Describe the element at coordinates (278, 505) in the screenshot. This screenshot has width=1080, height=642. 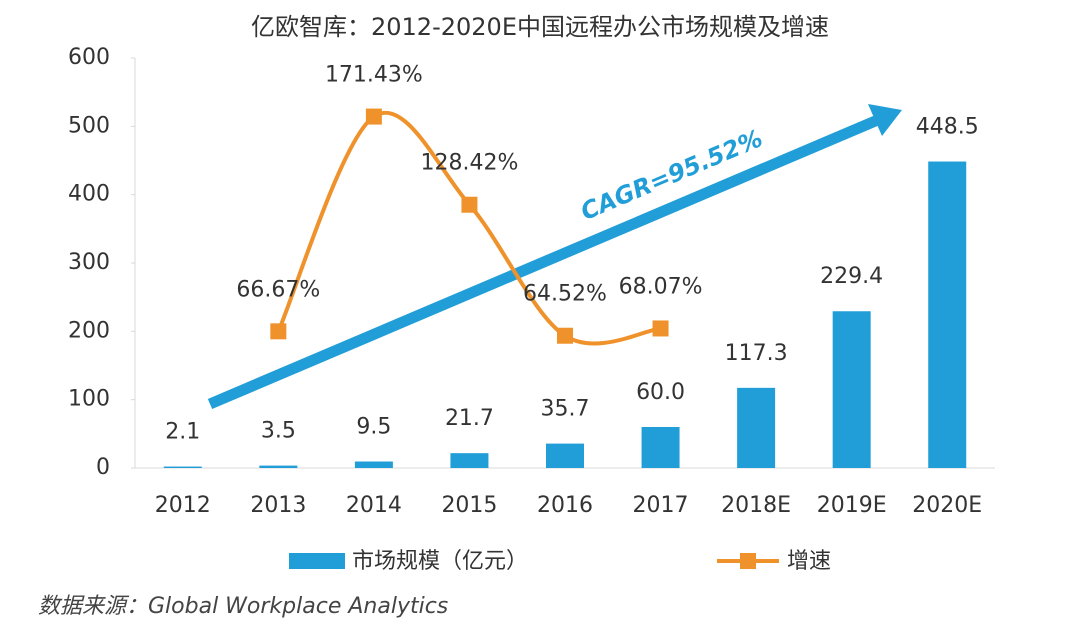
I see `x-tick-label: 2013` at that location.